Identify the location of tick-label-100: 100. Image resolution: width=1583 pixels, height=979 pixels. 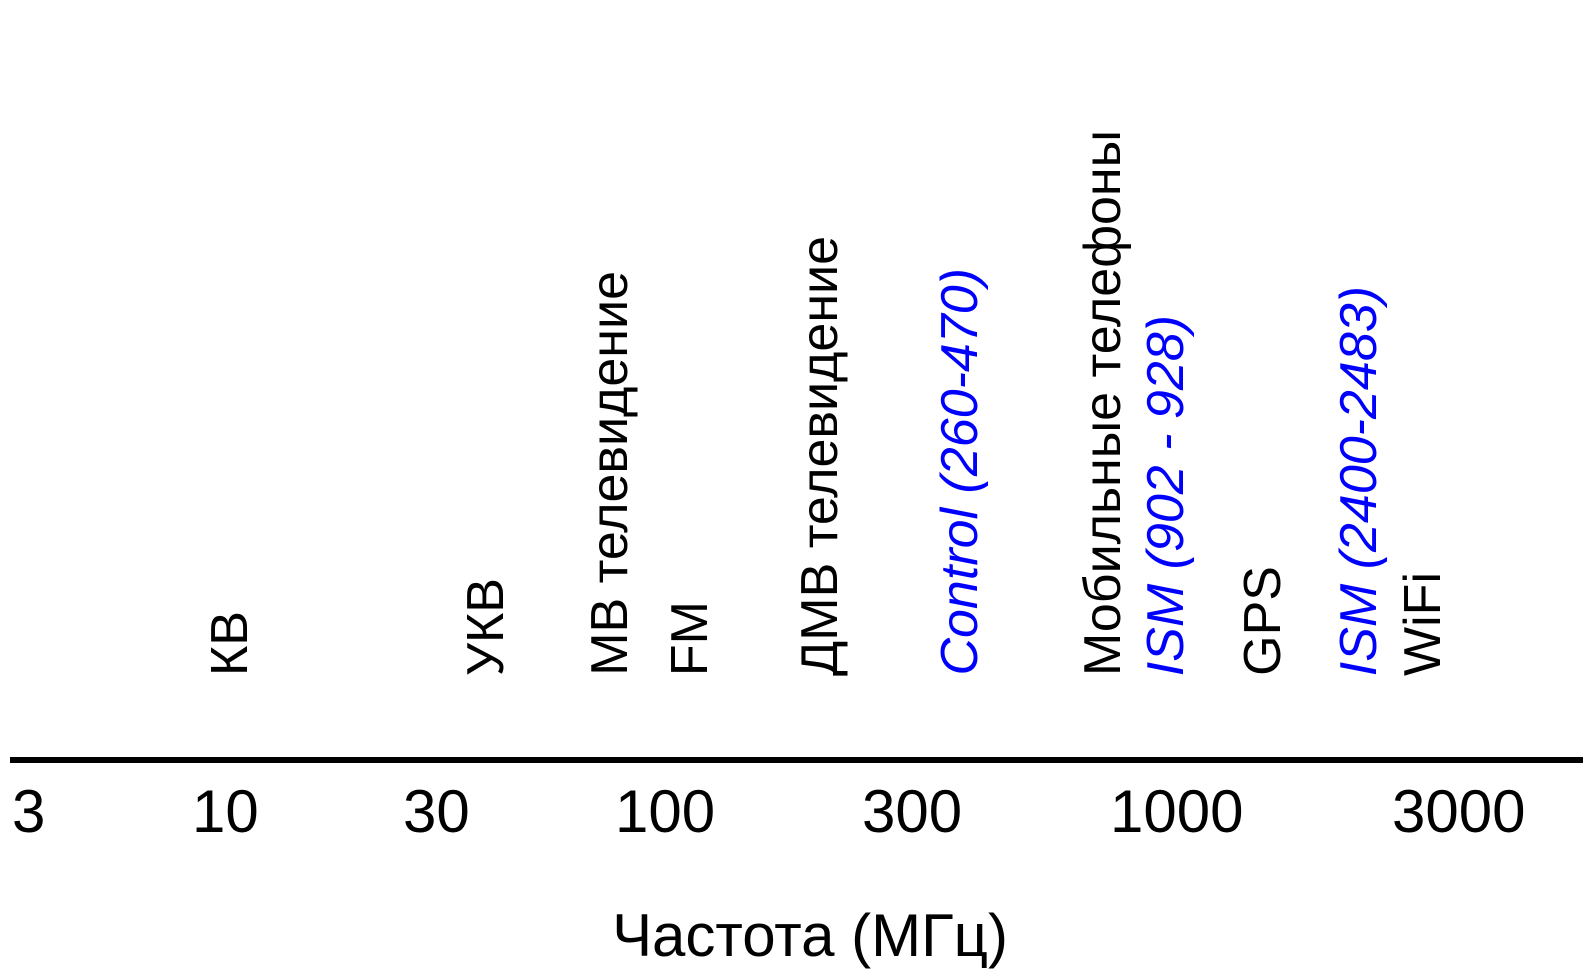
(665, 811).